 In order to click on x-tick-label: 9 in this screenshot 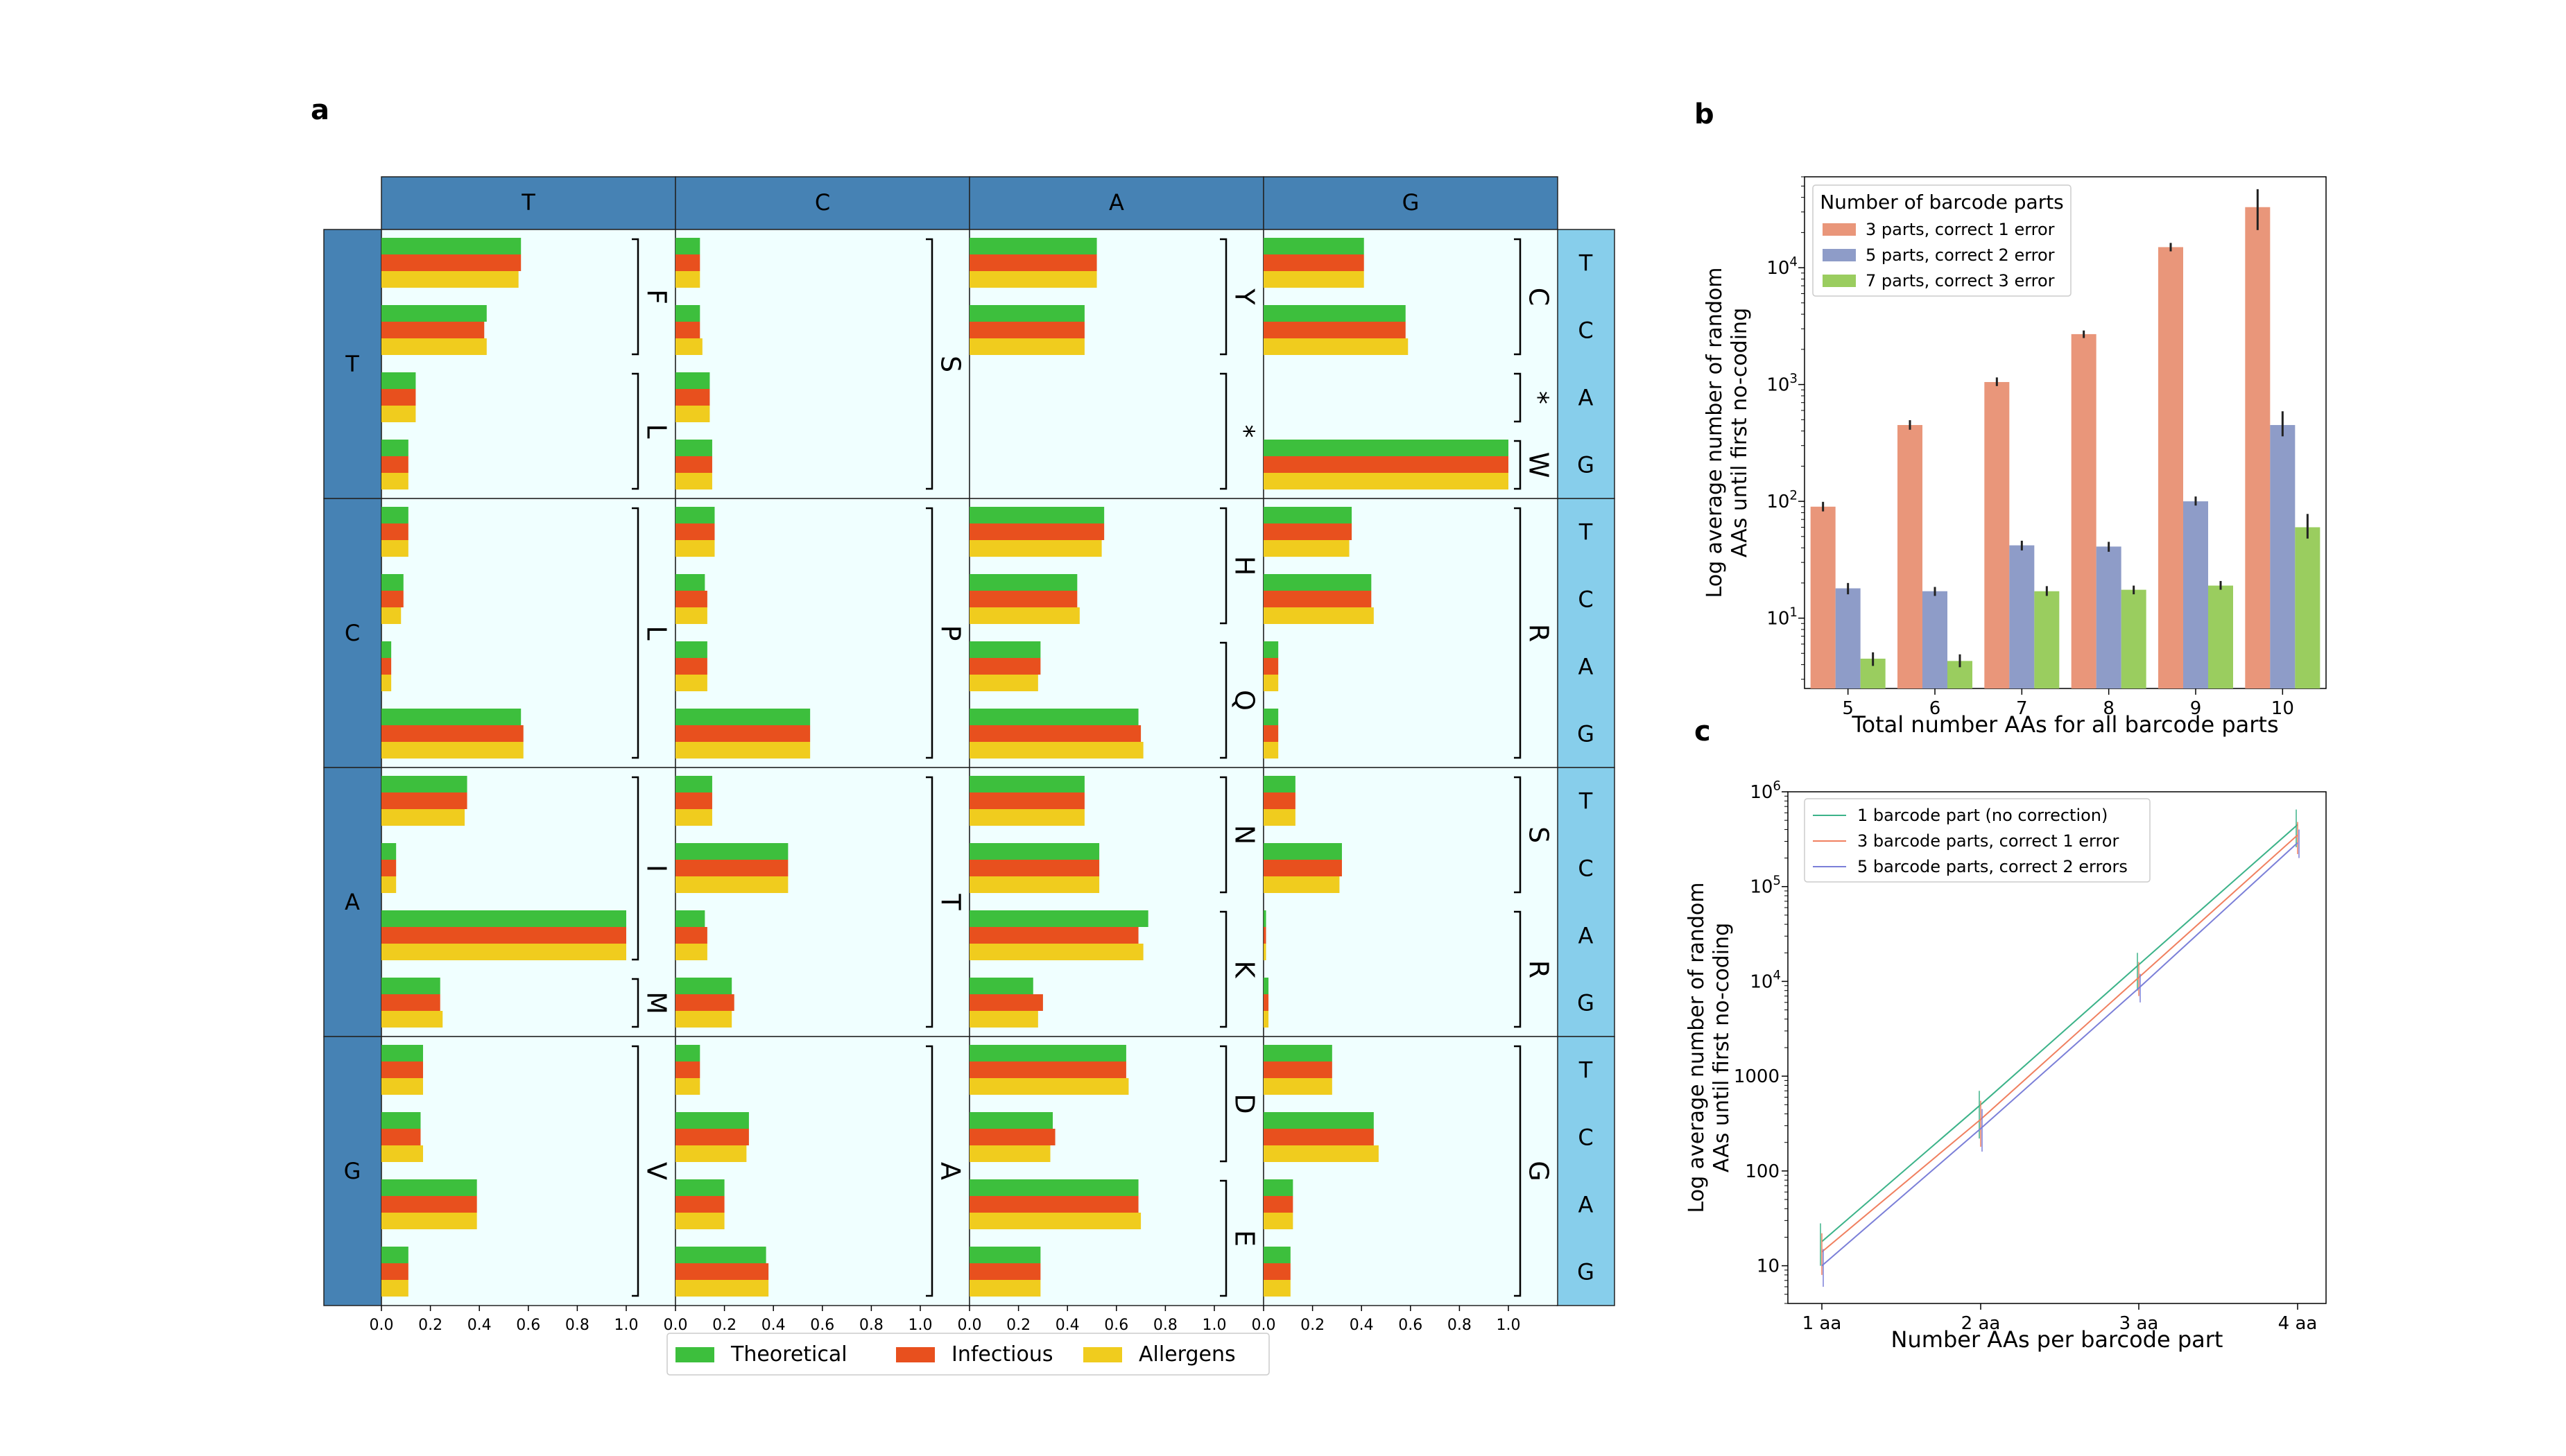, I will do `click(2196, 708)`.